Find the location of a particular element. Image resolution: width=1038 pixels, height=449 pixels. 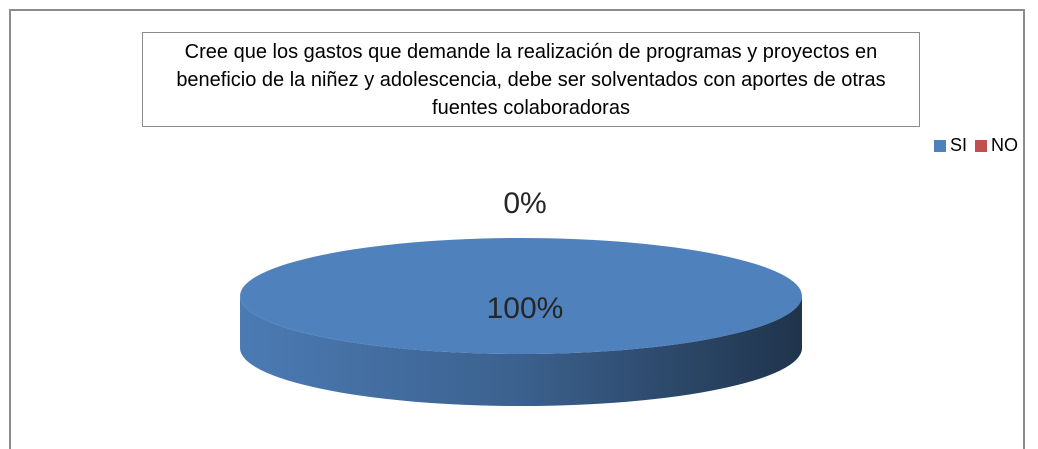

legend-label: NO is located at coordinates (1004, 145).